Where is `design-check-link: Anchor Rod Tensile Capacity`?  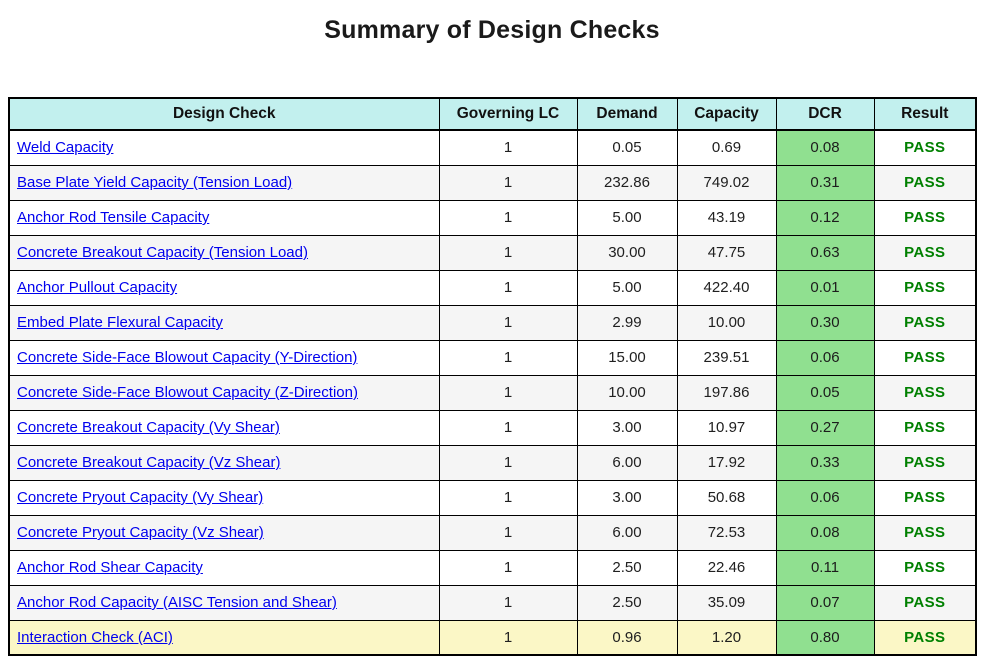
design-check-link: Anchor Rod Tensile Capacity is located at coordinates (113, 217).